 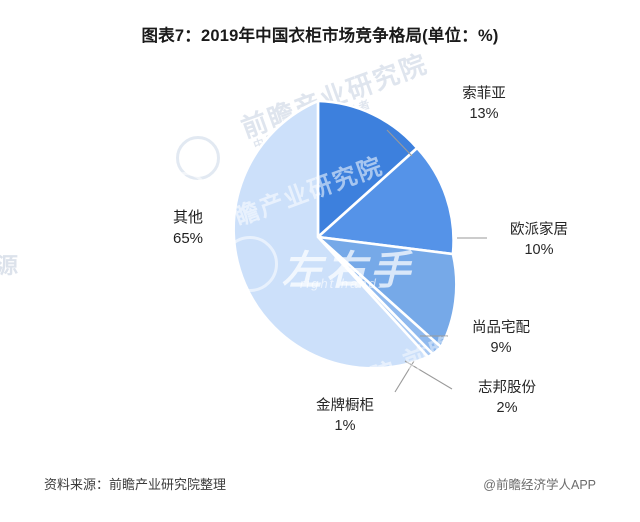 I want to click on pie-label-shangpinzhaipei-value: 9%, so click(x=501, y=348).